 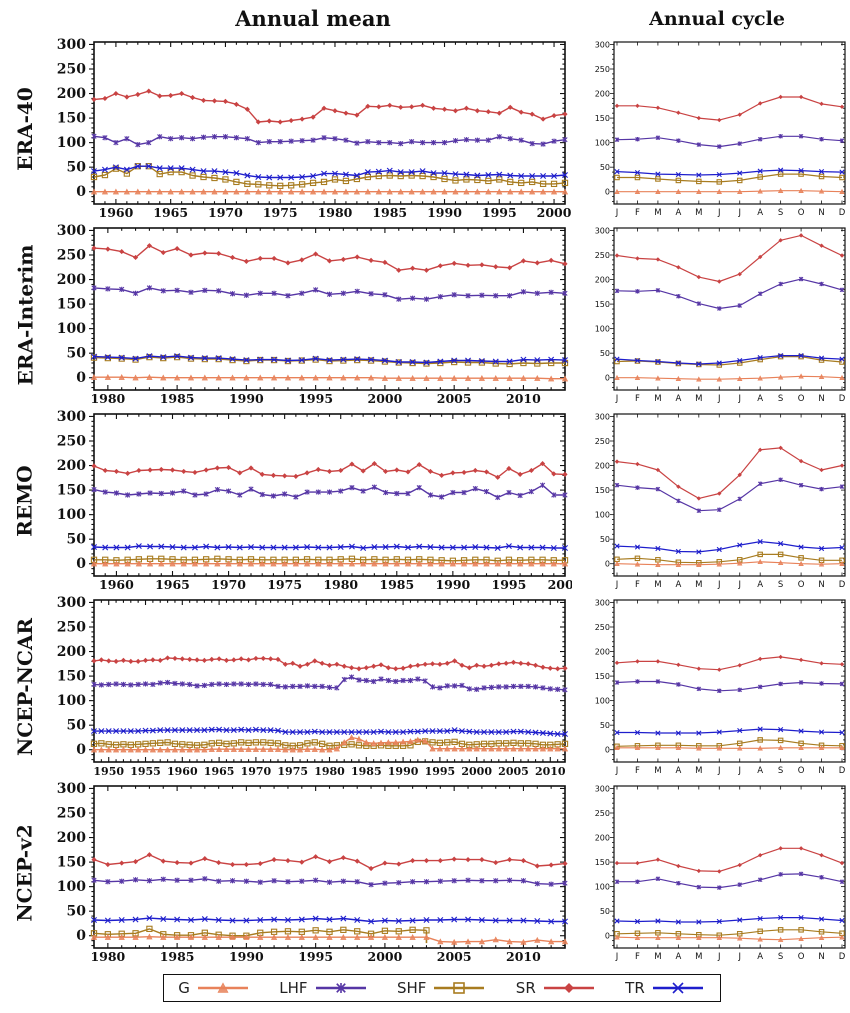 I want to click on legend-label-lhf: LHF, so click(x=293, y=988).